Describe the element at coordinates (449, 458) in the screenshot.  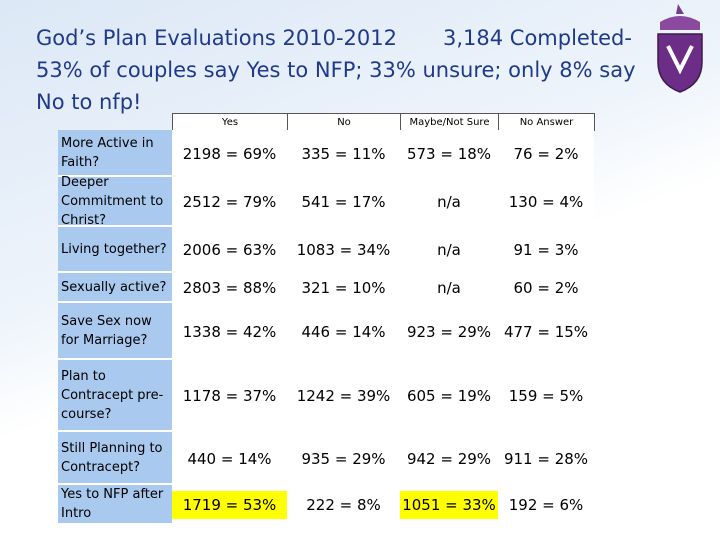
I see `cell-value: 942 = 29%` at that location.